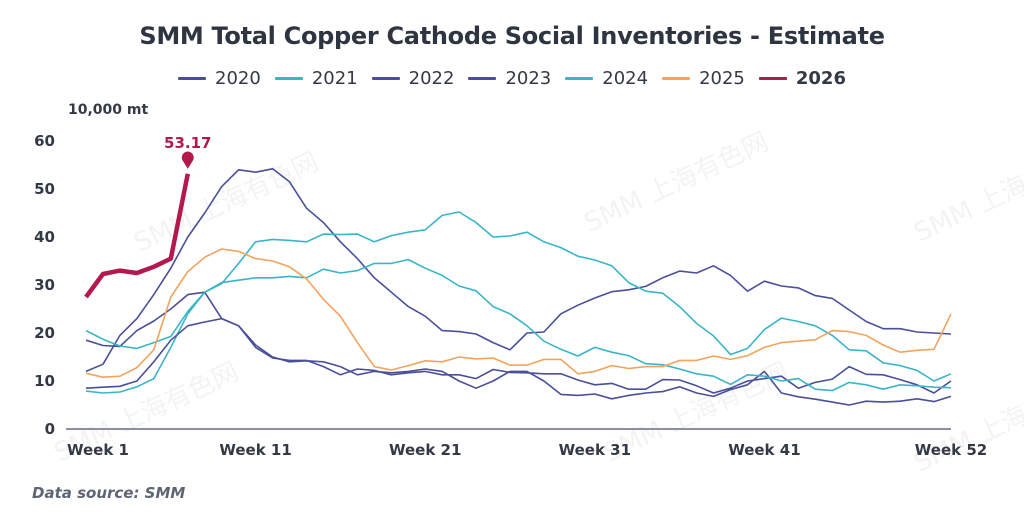 Image resolution: width=1024 pixels, height=523 pixels. What do you see at coordinates (109, 493) in the screenshot?
I see `data-source-note: Data source: SMM` at bounding box center [109, 493].